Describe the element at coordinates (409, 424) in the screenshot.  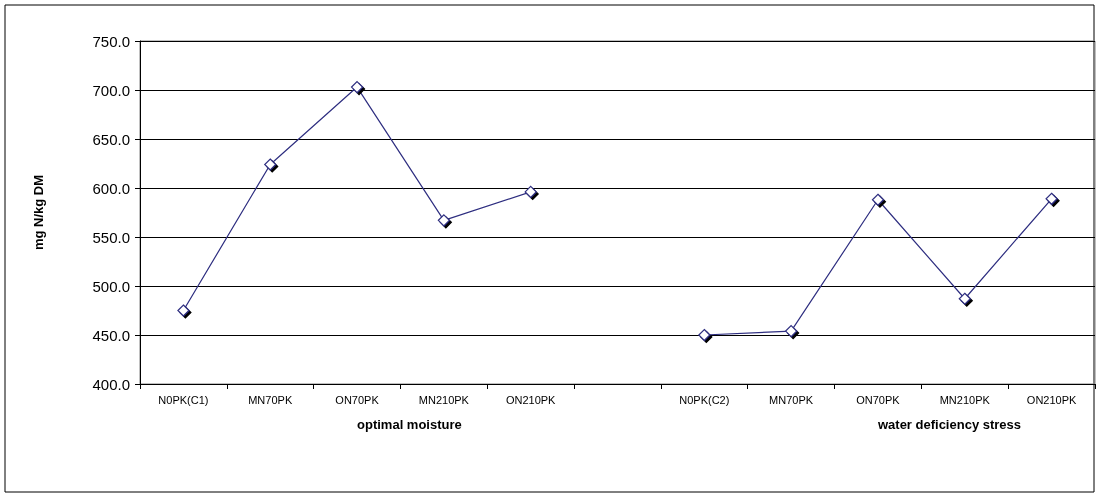
I see `text: optimal moisture` at that location.